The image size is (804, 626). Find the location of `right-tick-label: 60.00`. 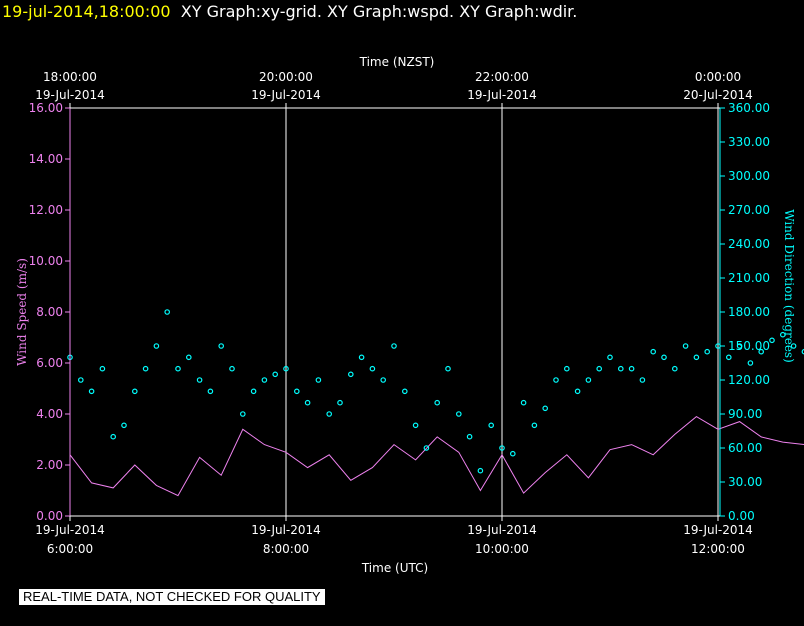

right-tick-label: 60.00 is located at coordinates (745, 448).